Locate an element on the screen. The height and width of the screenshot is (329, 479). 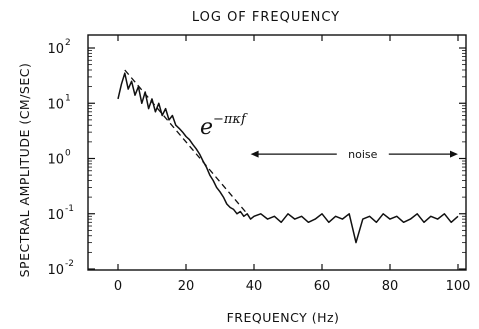
x-tick-label: 60 is located at coordinates (322, 286).